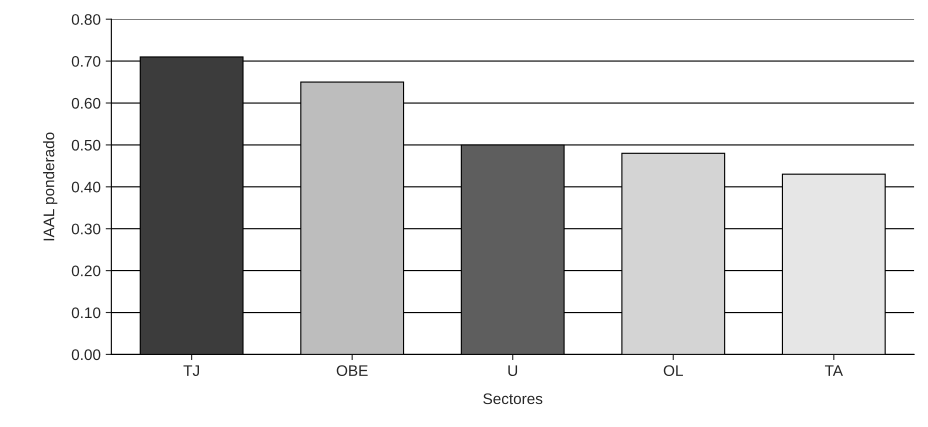 The image size is (928, 427). What do you see at coordinates (86, 270) in the screenshot?
I see `y-tick-label: 0.20` at bounding box center [86, 270].